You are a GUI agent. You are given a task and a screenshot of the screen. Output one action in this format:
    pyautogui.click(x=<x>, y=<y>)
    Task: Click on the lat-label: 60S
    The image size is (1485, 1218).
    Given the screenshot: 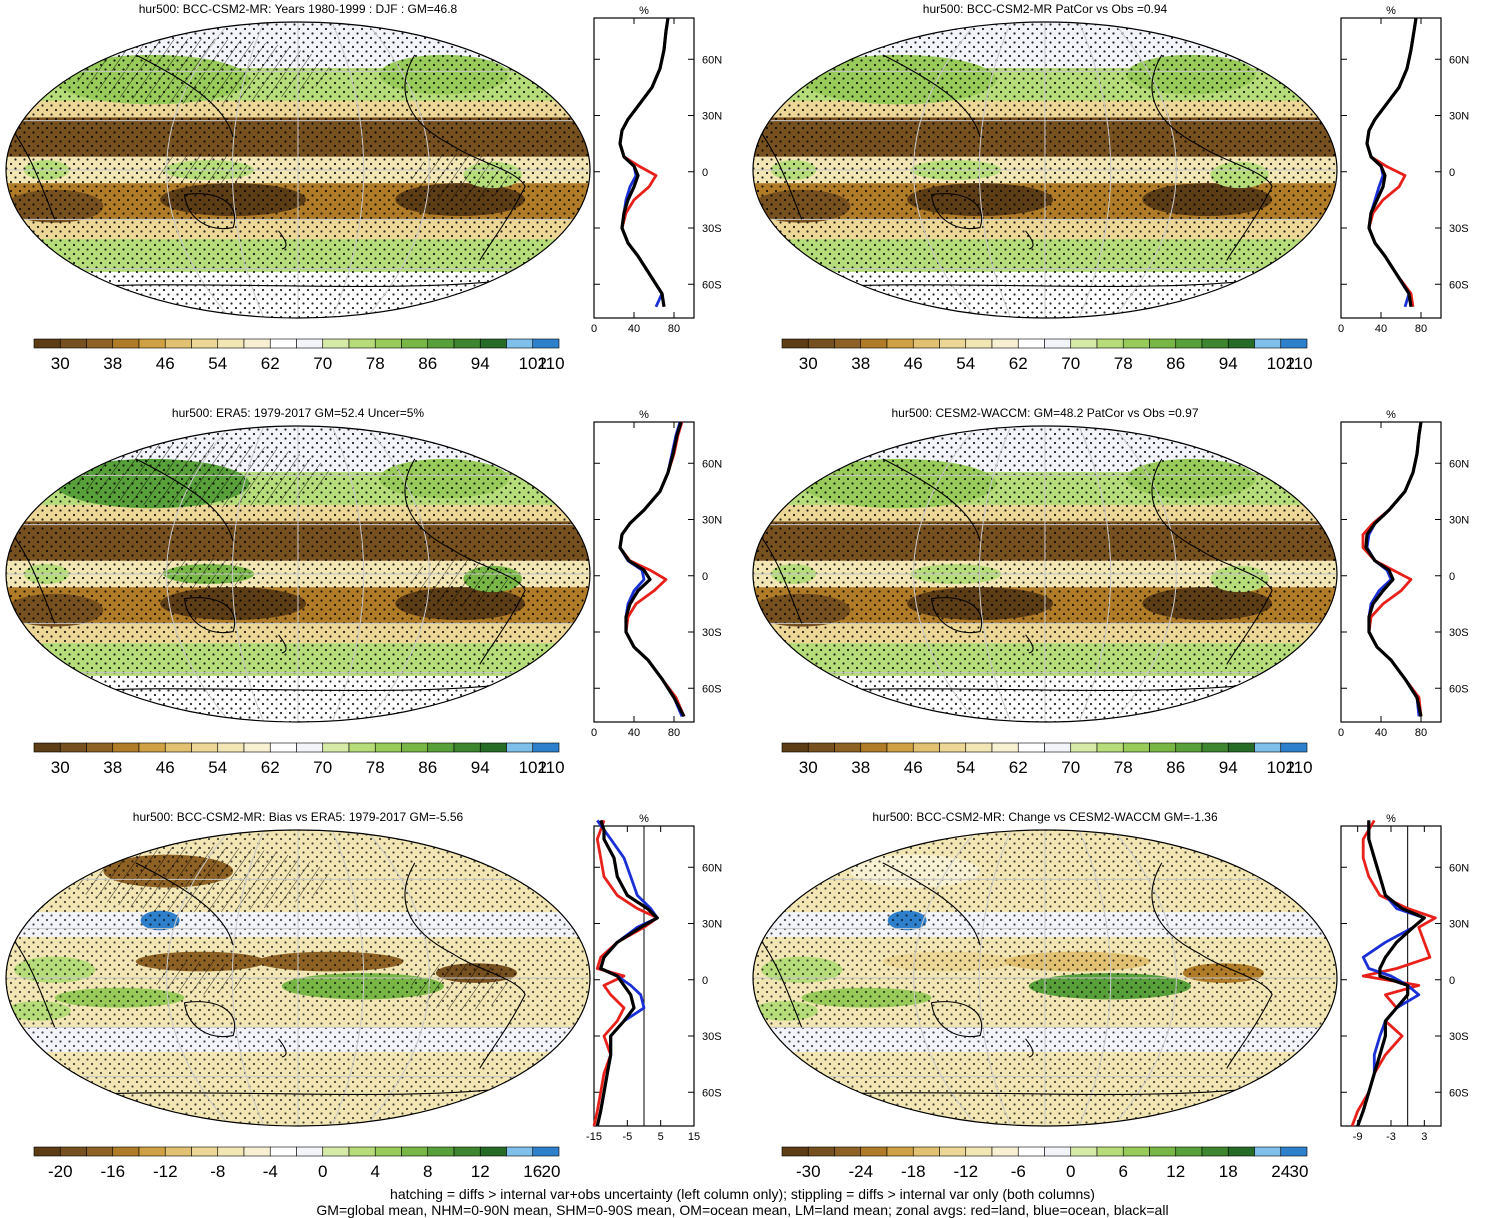 What is the action you would take?
    pyautogui.click(x=1459, y=689)
    